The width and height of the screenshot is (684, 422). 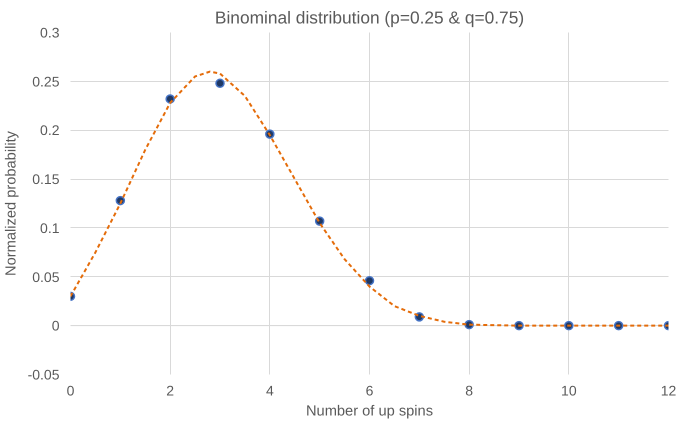 What do you see at coordinates (50, 130) in the screenshot?
I see `y-tick-label: 0.2` at bounding box center [50, 130].